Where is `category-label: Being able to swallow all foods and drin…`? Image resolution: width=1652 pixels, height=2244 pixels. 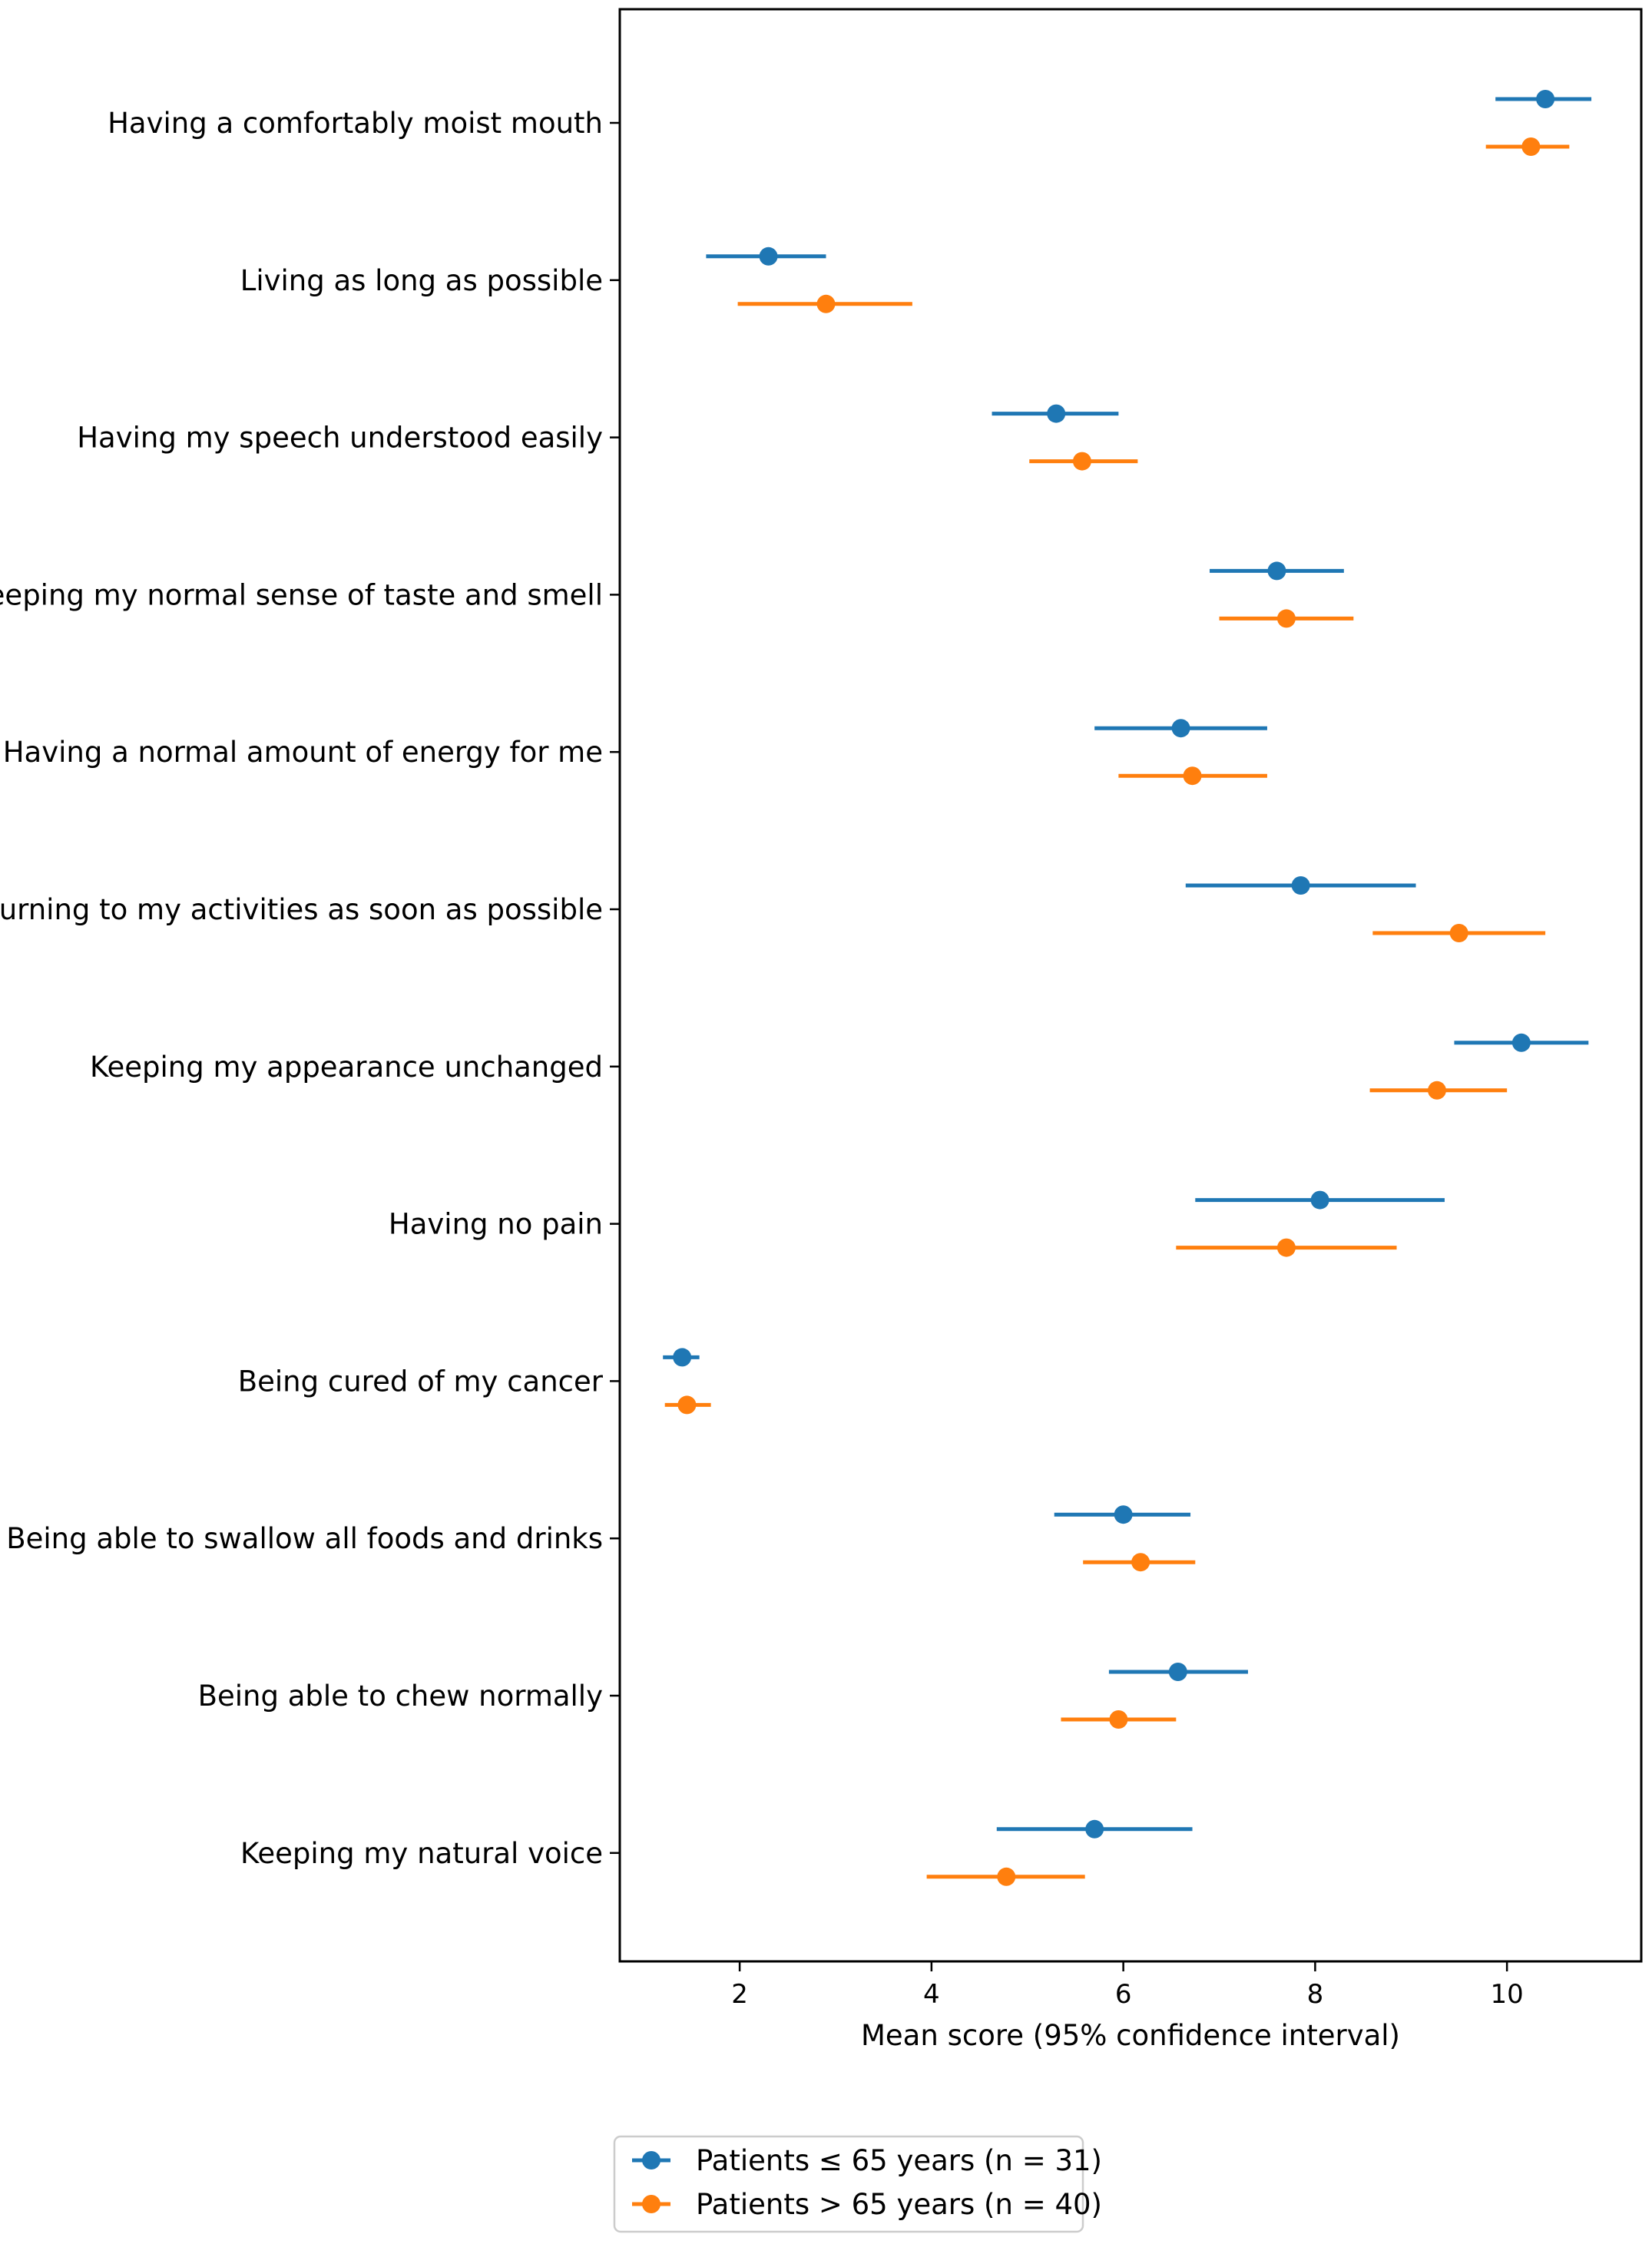 category-label: Being able to swallow all foods and drin… is located at coordinates (305, 1538).